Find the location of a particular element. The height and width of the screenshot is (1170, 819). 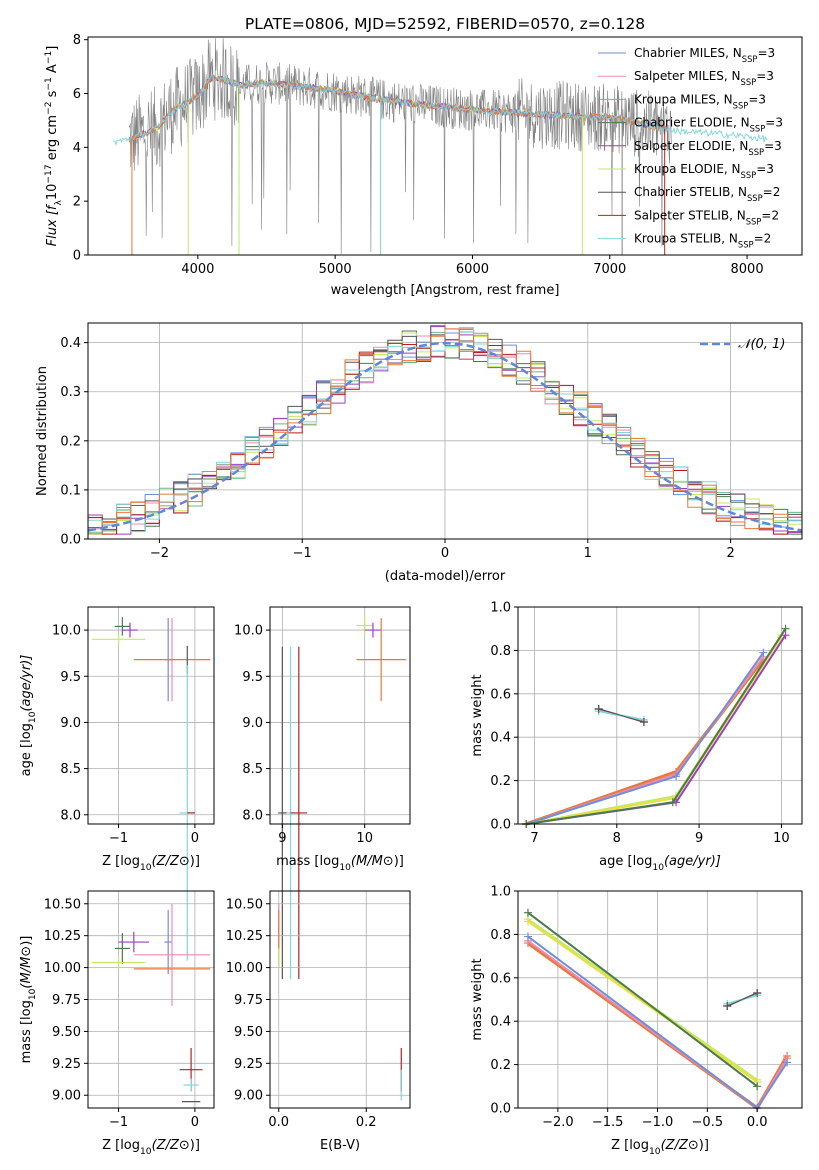

legend-label-part: Chabrier ELODIE, N is located at coordinates (692, 123).